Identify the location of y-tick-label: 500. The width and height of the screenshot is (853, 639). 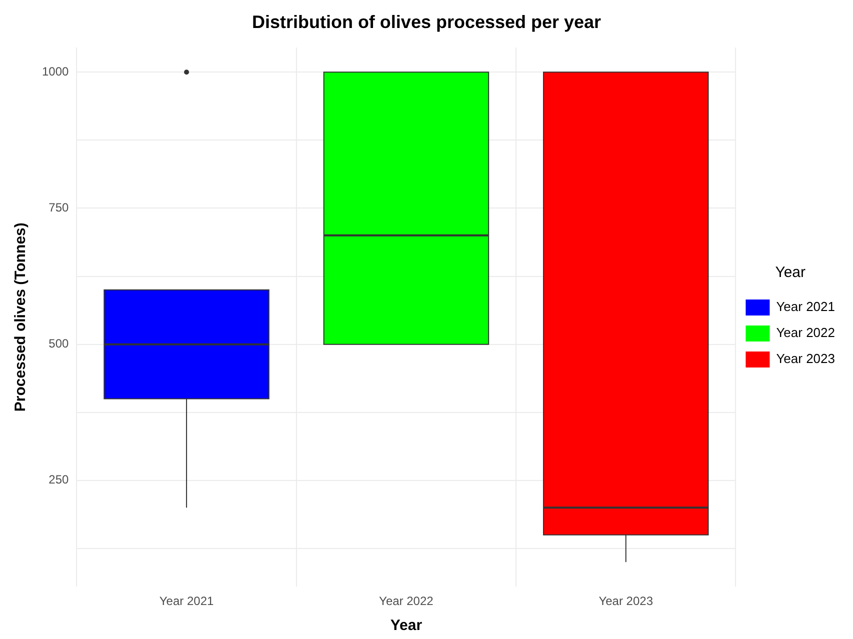
(59, 343).